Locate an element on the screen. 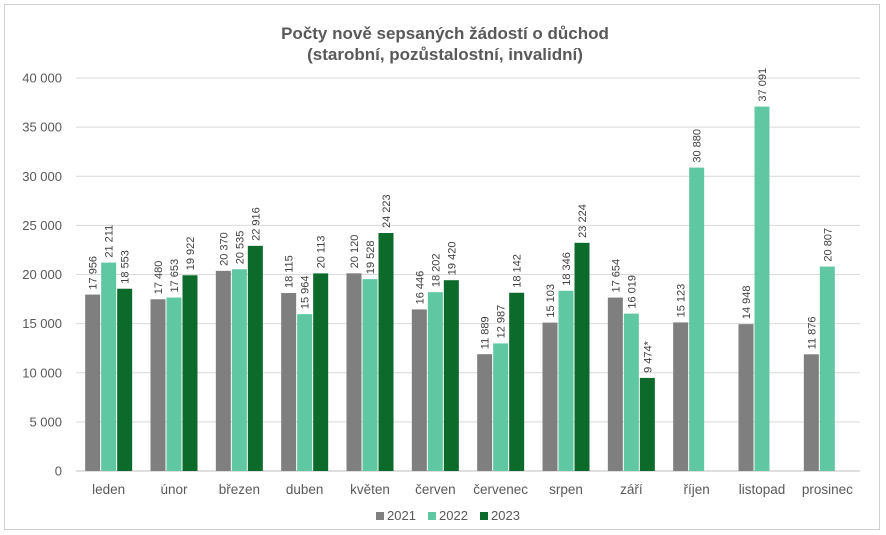 This screenshot has height=535, width=886. data-label: 21 211 is located at coordinates (110, 241).